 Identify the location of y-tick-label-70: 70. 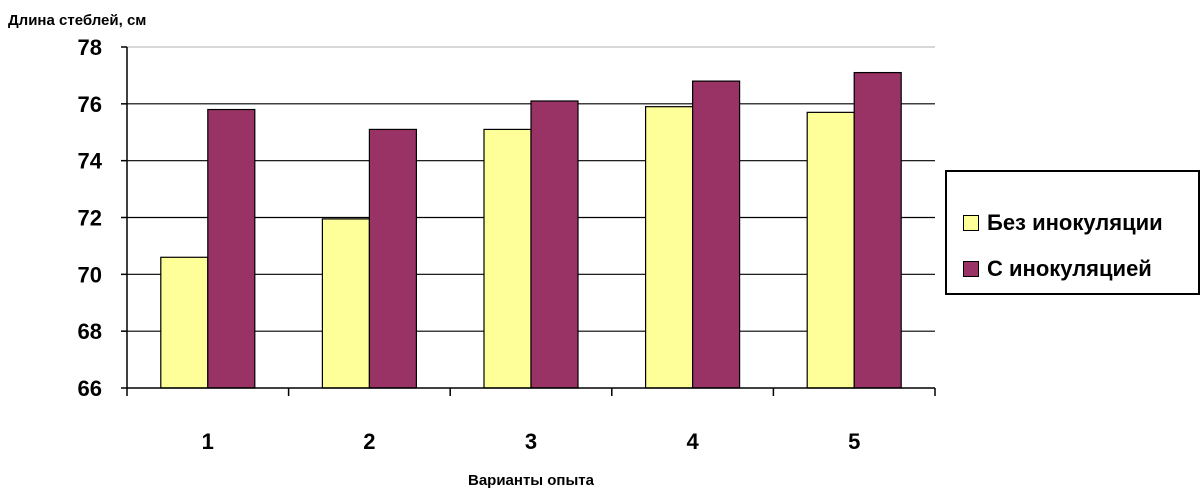
(90, 274).